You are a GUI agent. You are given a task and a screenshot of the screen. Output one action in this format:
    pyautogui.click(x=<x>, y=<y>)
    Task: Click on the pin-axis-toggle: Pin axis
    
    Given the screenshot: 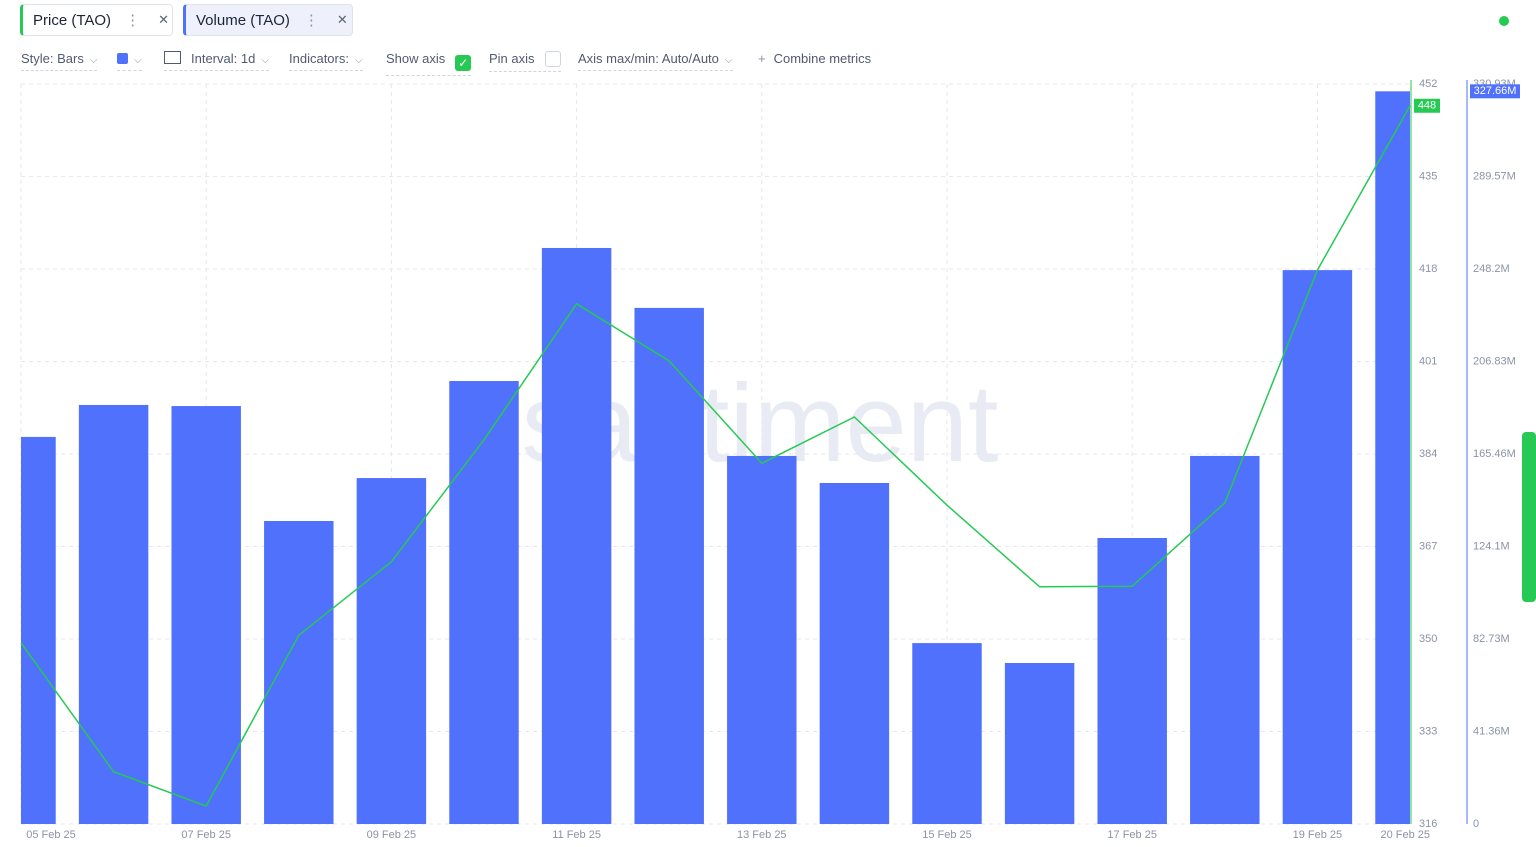 What is the action you would take?
    pyautogui.click(x=525, y=61)
    